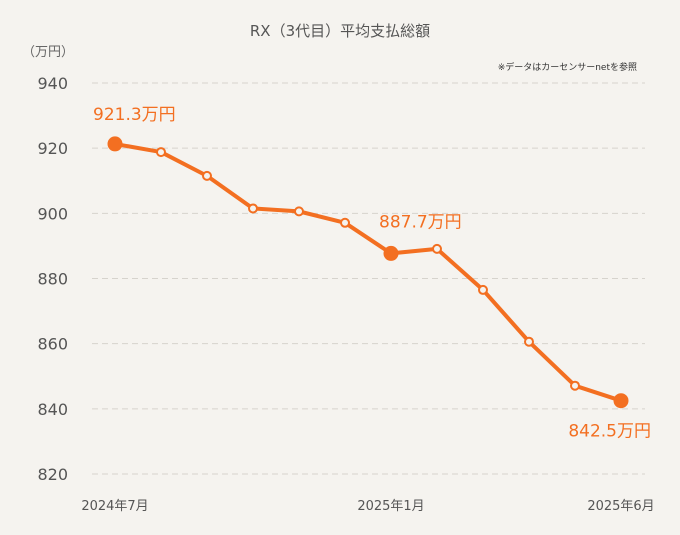  Describe the element at coordinates (52, 409) in the screenshot. I see `y-tick-label: 840` at that location.